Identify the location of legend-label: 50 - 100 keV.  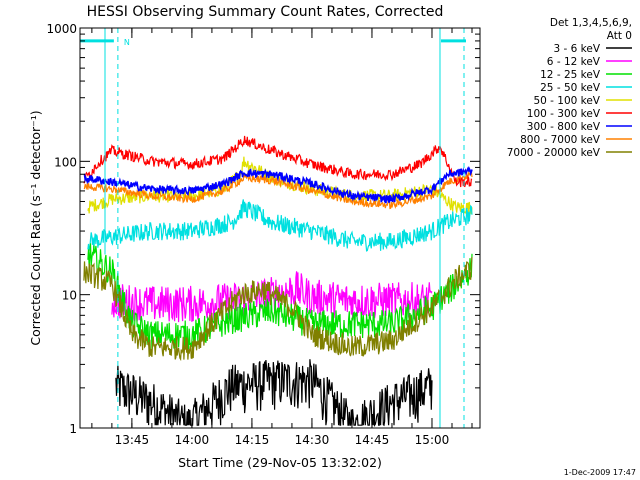
(566, 101).